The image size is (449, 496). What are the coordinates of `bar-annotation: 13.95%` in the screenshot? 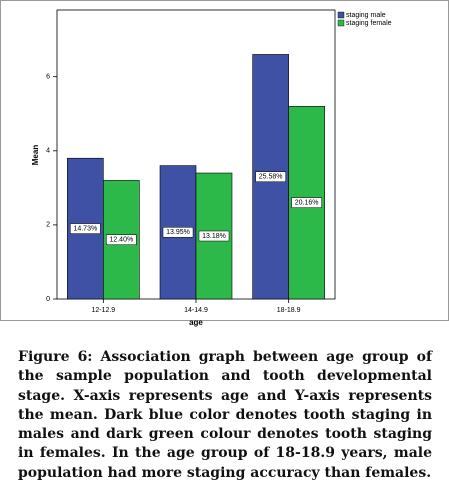 It's located at (178, 232).